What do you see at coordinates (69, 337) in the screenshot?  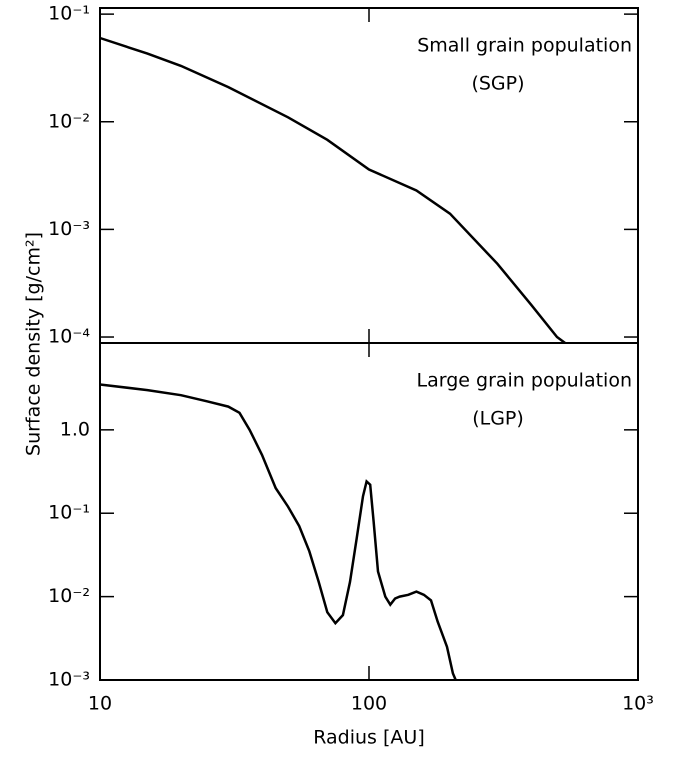 I see `y-tick-label: 10⁻⁴` at bounding box center [69, 337].